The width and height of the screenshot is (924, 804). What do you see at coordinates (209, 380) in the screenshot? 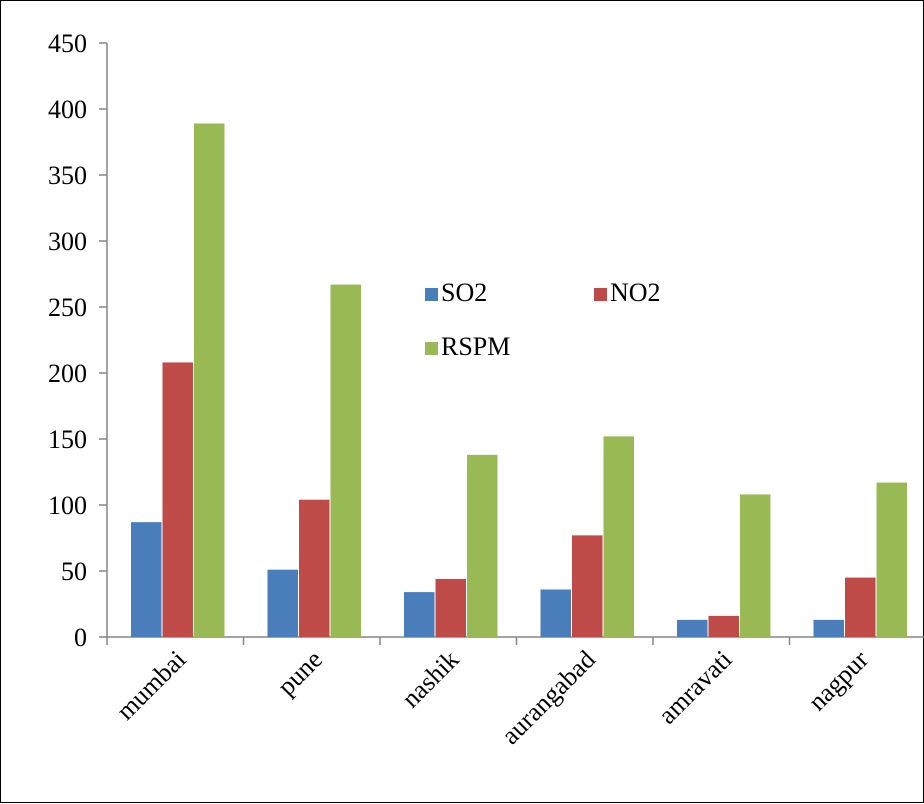
I see `bar-rspm-mumbai` at bounding box center [209, 380].